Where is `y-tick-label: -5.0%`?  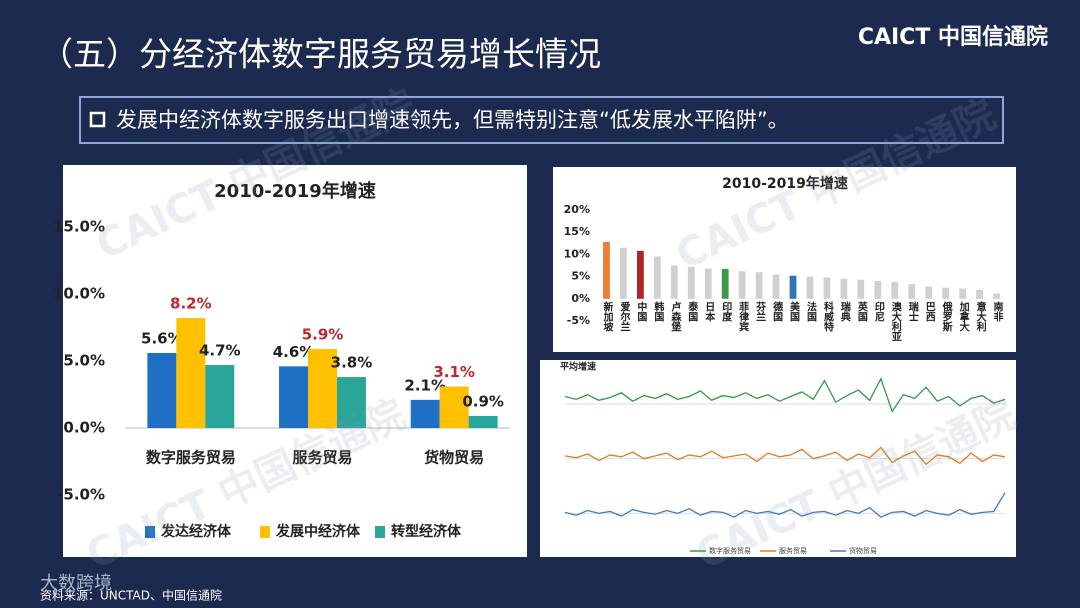
y-tick-label: -5.0% is located at coordinates (81, 495).